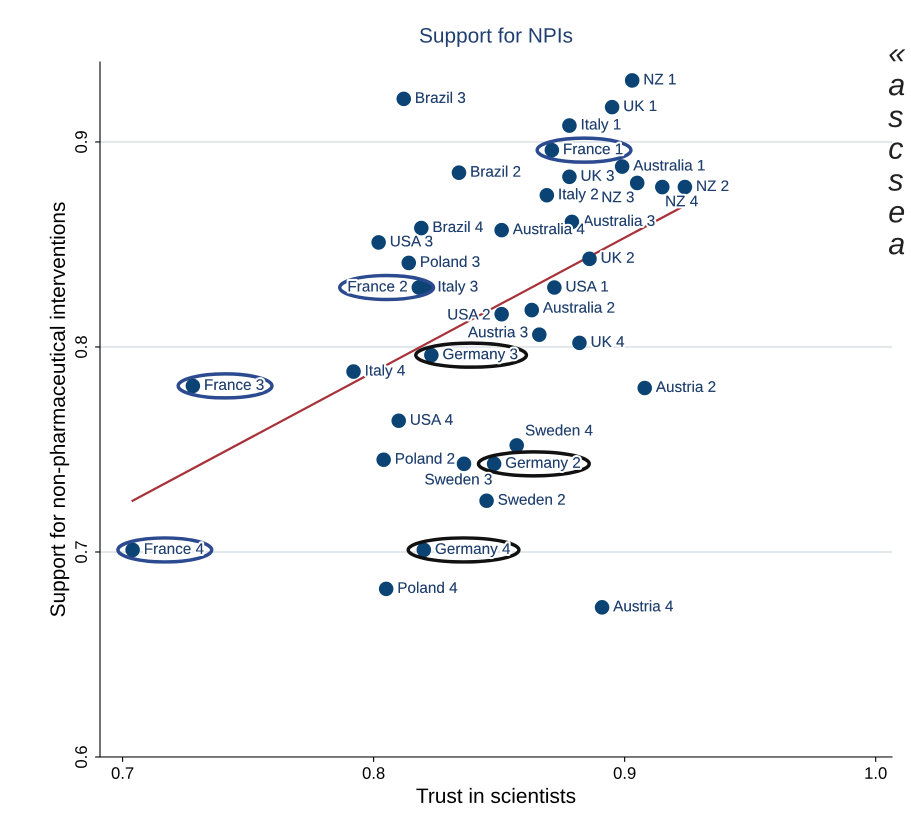 Image resolution: width=911 pixels, height=824 pixels. What do you see at coordinates (640, 106) in the screenshot?
I see `annotation: UK 1` at bounding box center [640, 106].